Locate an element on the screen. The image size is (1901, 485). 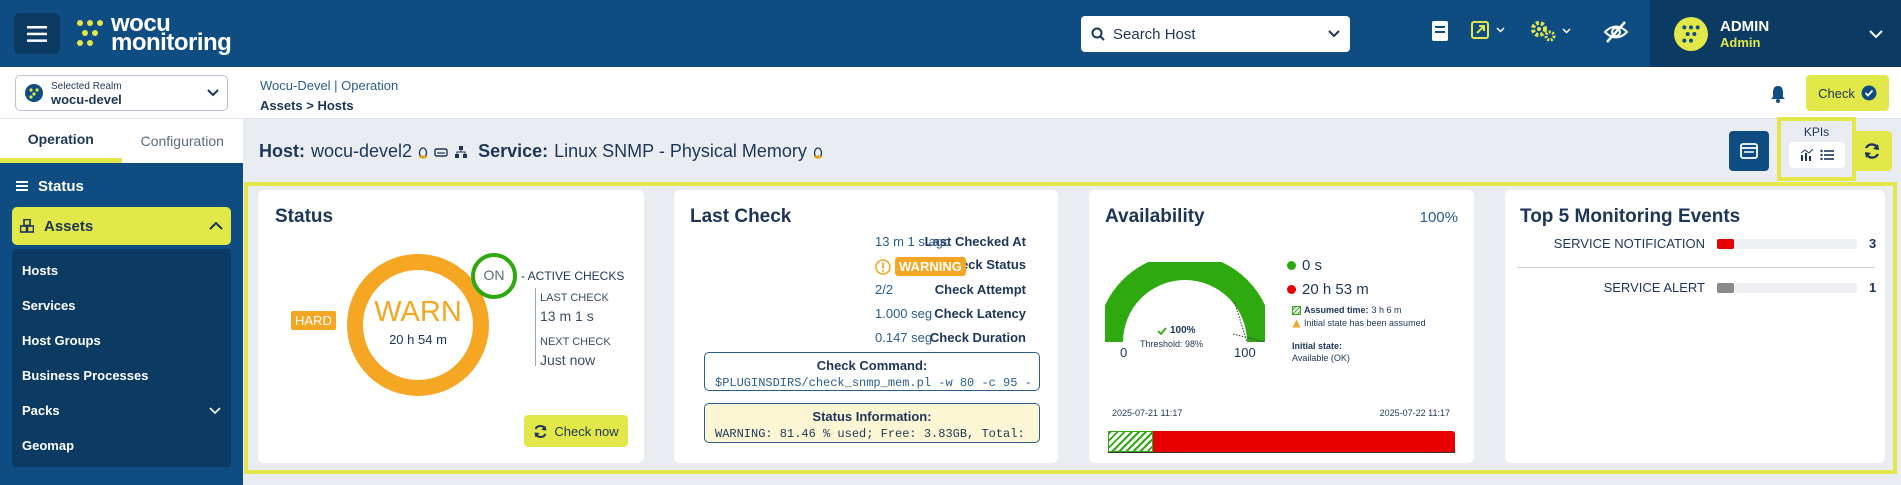
status-ring is located at coordinates (418, 325).